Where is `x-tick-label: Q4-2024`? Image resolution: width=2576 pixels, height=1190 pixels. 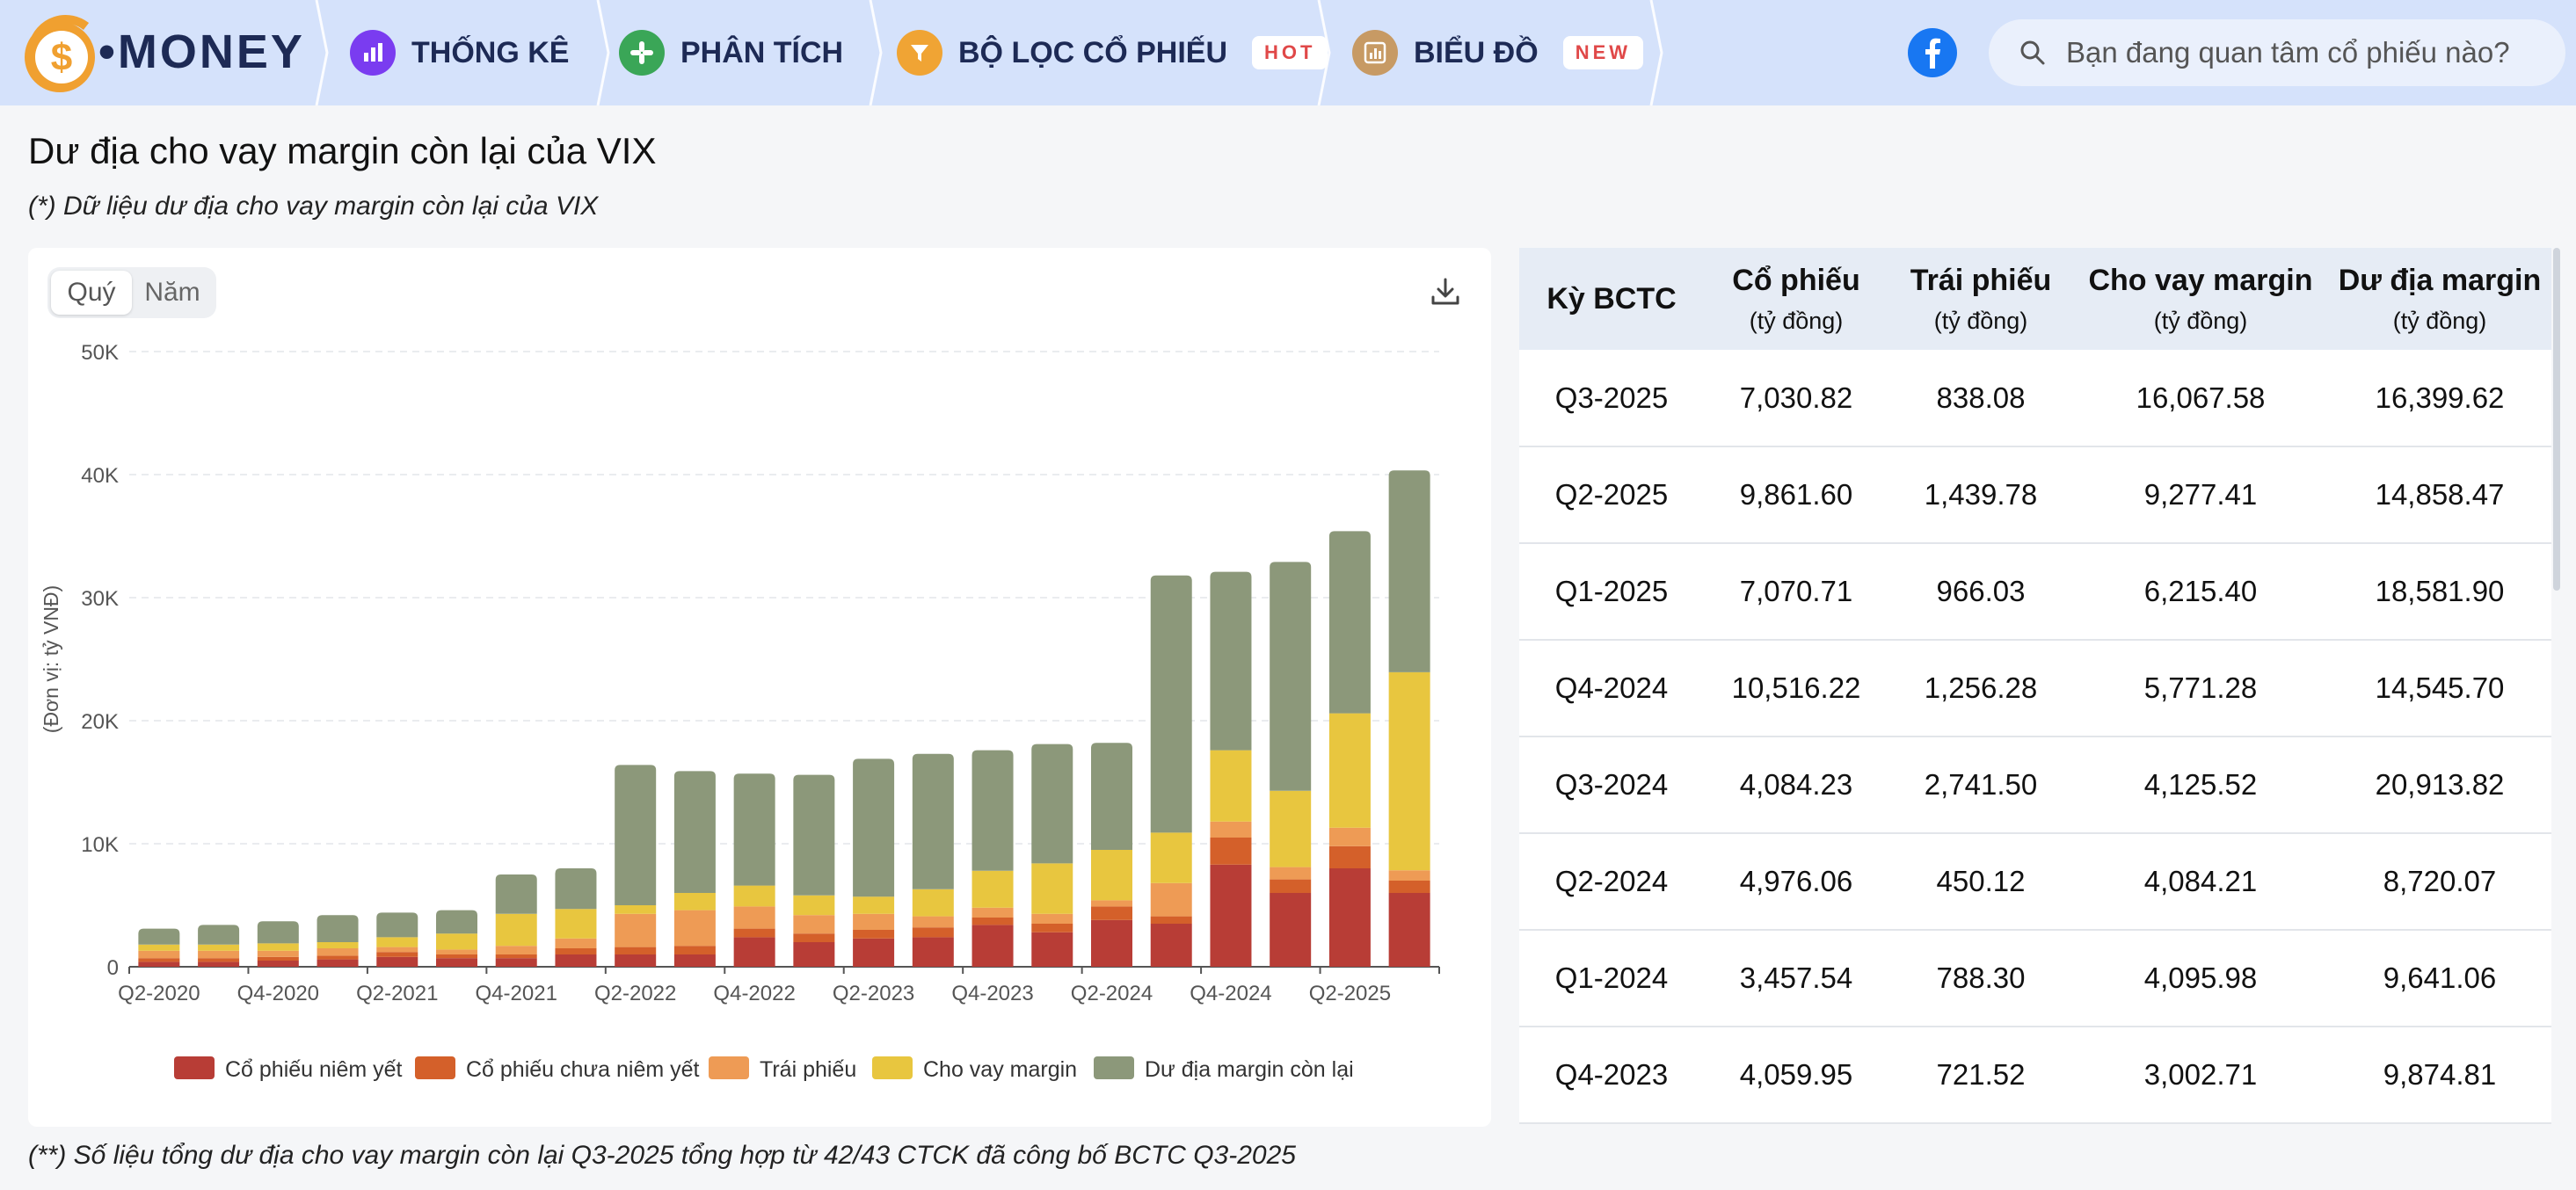
x-tick-label: Q4-2024 is located at coordinates (1230, 993).